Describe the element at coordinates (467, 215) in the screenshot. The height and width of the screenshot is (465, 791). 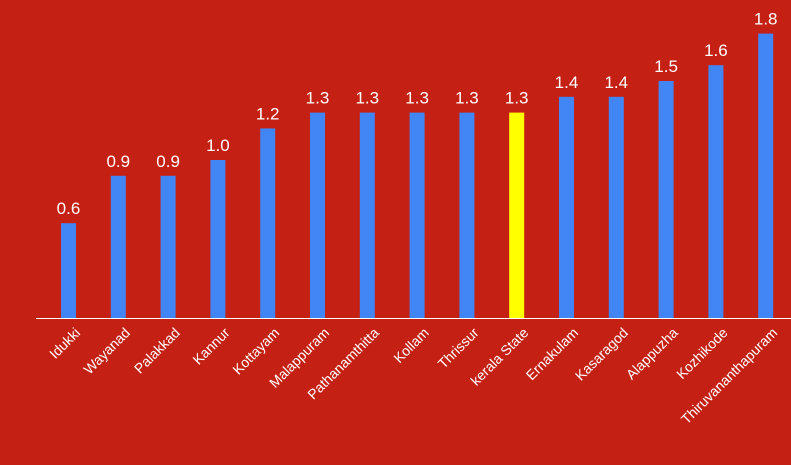
I see `bar-thrissur` at that location.